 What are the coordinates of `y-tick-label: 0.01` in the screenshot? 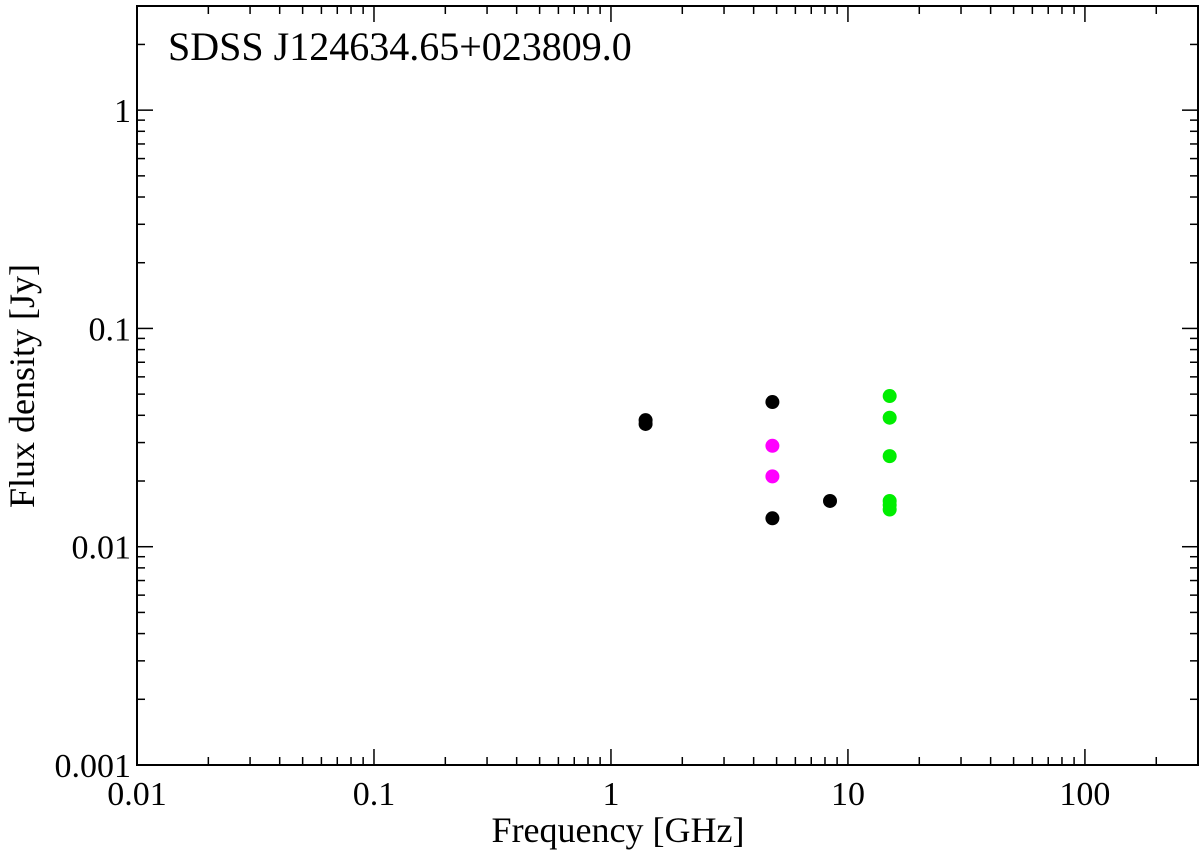 It's located at (102, 548).